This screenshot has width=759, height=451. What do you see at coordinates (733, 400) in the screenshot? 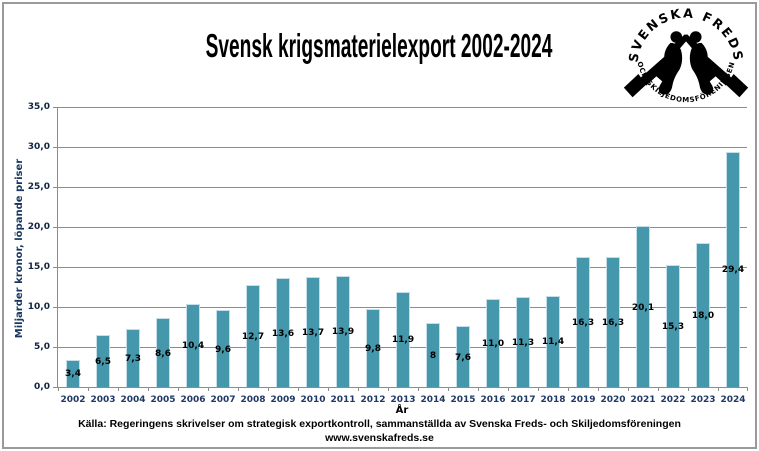
I see `x-category-label: 2024` at bounding box center [733, 400].